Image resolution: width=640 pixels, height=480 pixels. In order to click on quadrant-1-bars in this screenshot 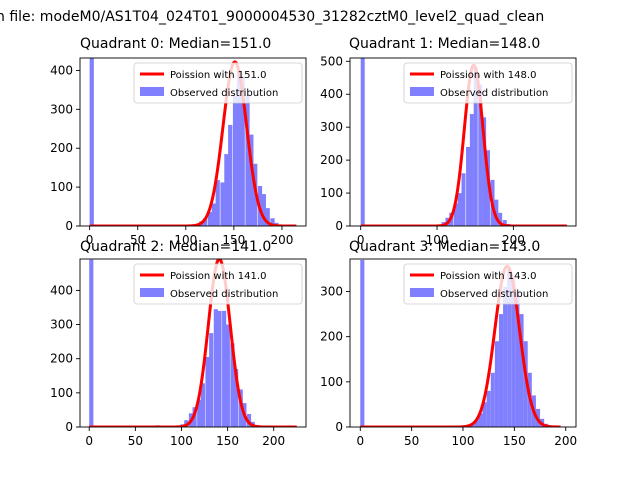, I will do `click(435, 142)`.